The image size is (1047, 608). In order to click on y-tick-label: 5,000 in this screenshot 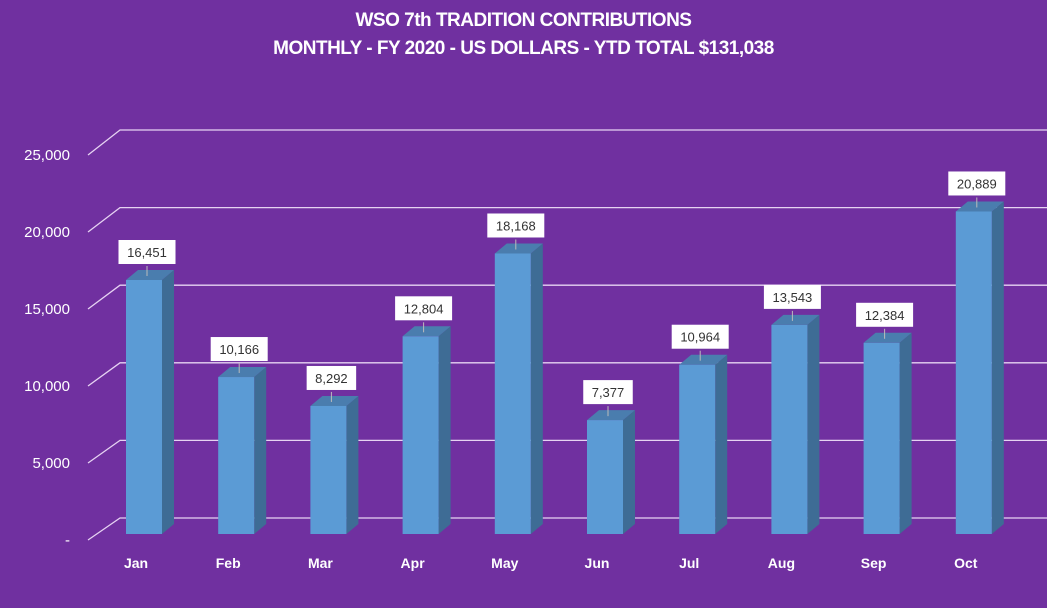, I will do `click(51, 463)`.